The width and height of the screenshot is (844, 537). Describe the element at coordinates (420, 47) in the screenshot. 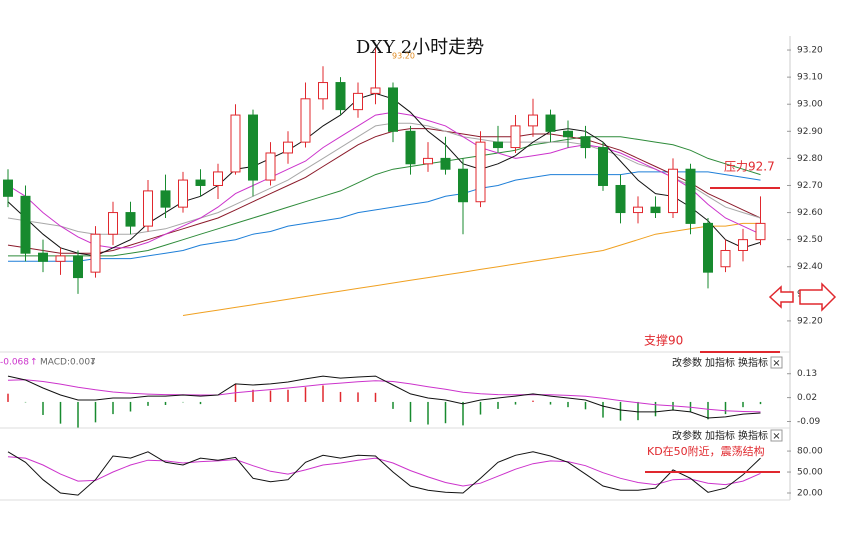

I see `chart-title: DXY 2小时走势` at that location.